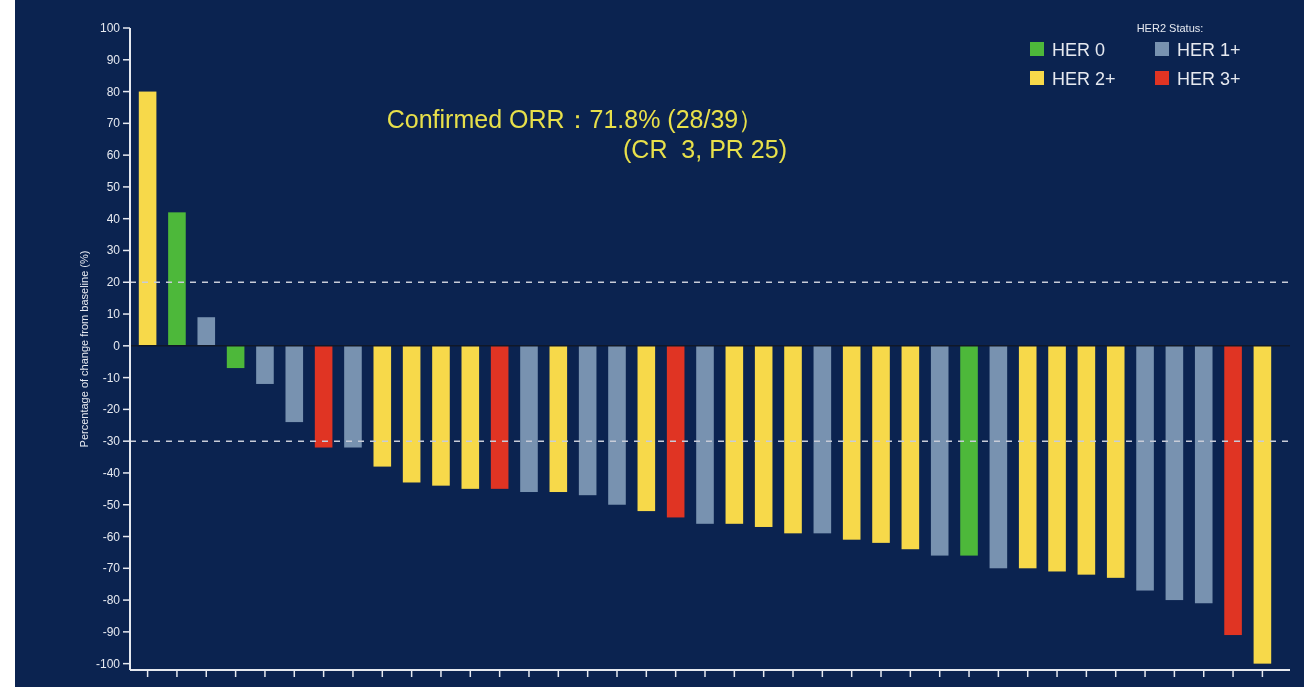 Image resolution: width=1304 pixels, height=687 pixels. What do you see at coordinates (113, 91) in the screenshot?
I see `y-tick-label: 80` at bounding box center [113, 91].